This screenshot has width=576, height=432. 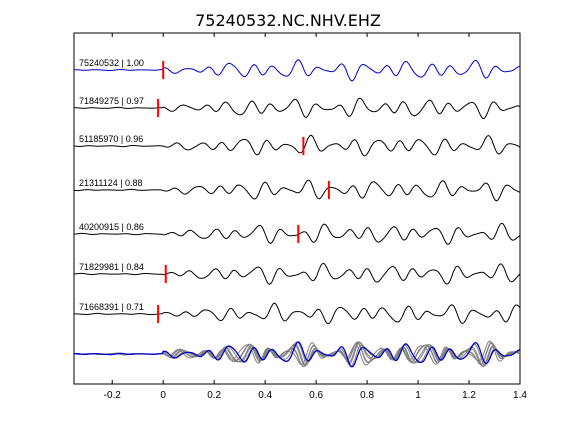 What do you see at coordinates (520, 395) in the screenshot?
I see `x-tick-label: 1.4` at bounding box center [520, 395].